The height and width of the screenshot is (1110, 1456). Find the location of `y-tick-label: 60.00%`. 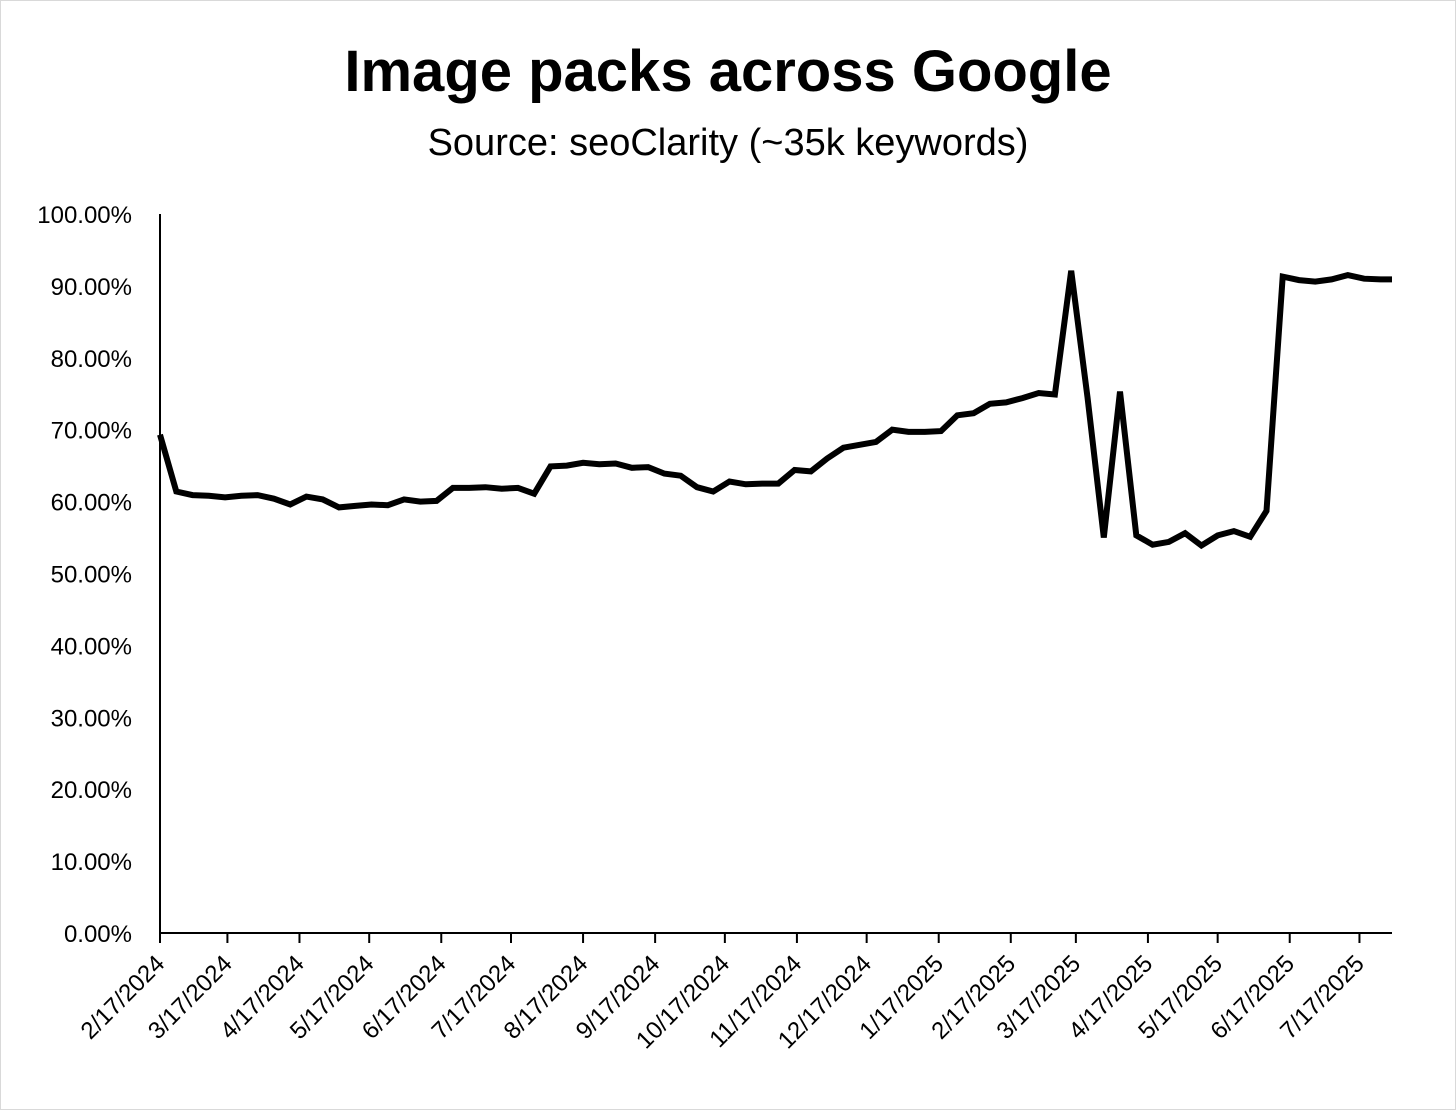

y-tick-label: 60.00% is located at coordinates (91, 503).